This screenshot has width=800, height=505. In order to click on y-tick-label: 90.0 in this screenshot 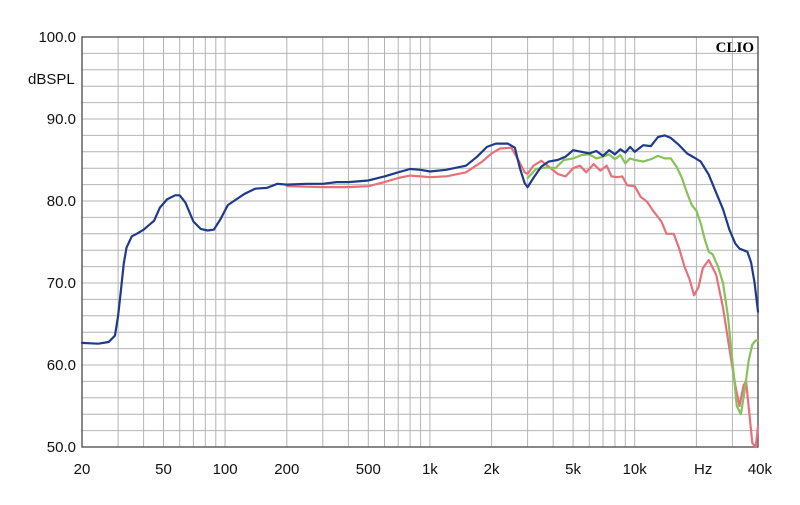, I will do `click(61, 119)`.